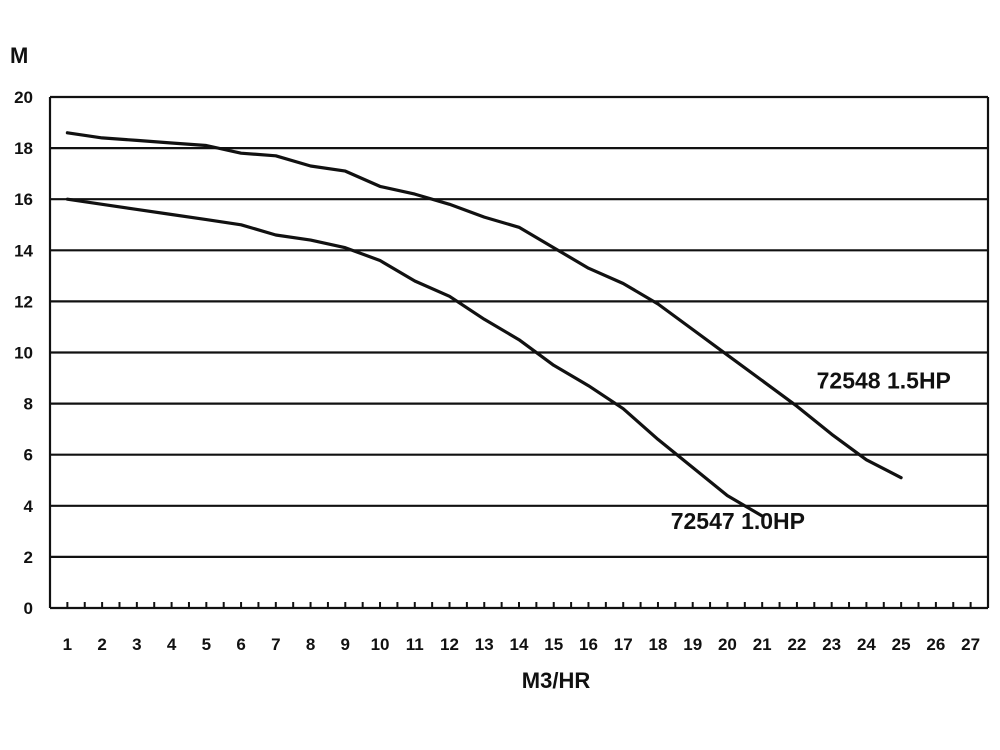  Describe the element at coordinates (556, 680) in the screenshot. I see `x-axis-title: M3/HR` at that location.